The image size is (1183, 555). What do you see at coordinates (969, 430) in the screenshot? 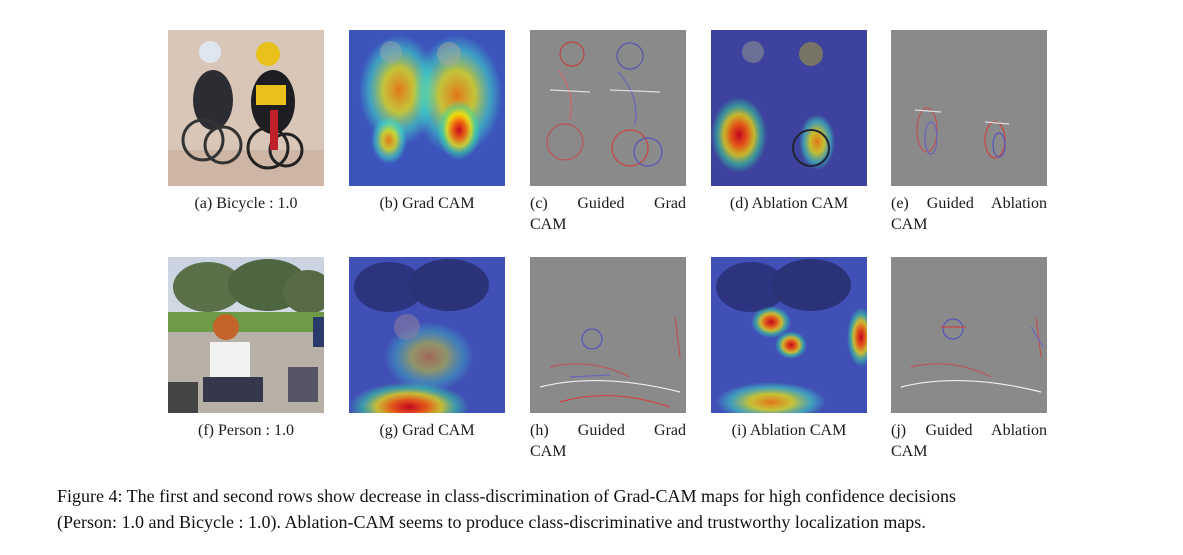
I see `caption-j-line1: (j) Guided Ablation` at bounding box center [969, 430].